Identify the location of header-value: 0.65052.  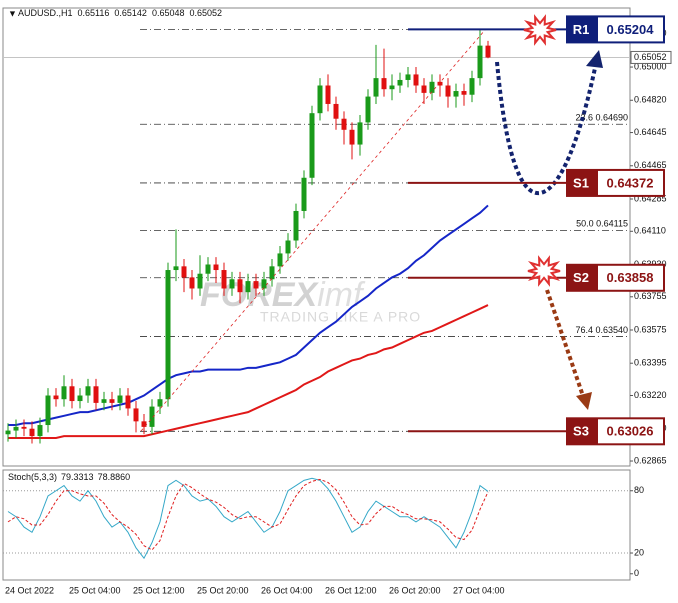
(205, 13).